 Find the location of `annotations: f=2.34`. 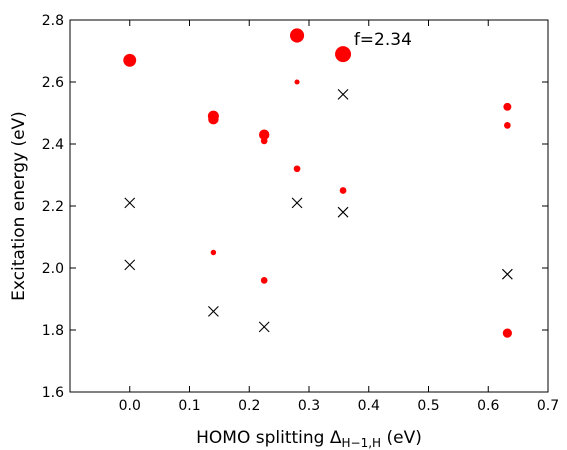

annotations: f=2.34 is located at coordinates (383, 40).